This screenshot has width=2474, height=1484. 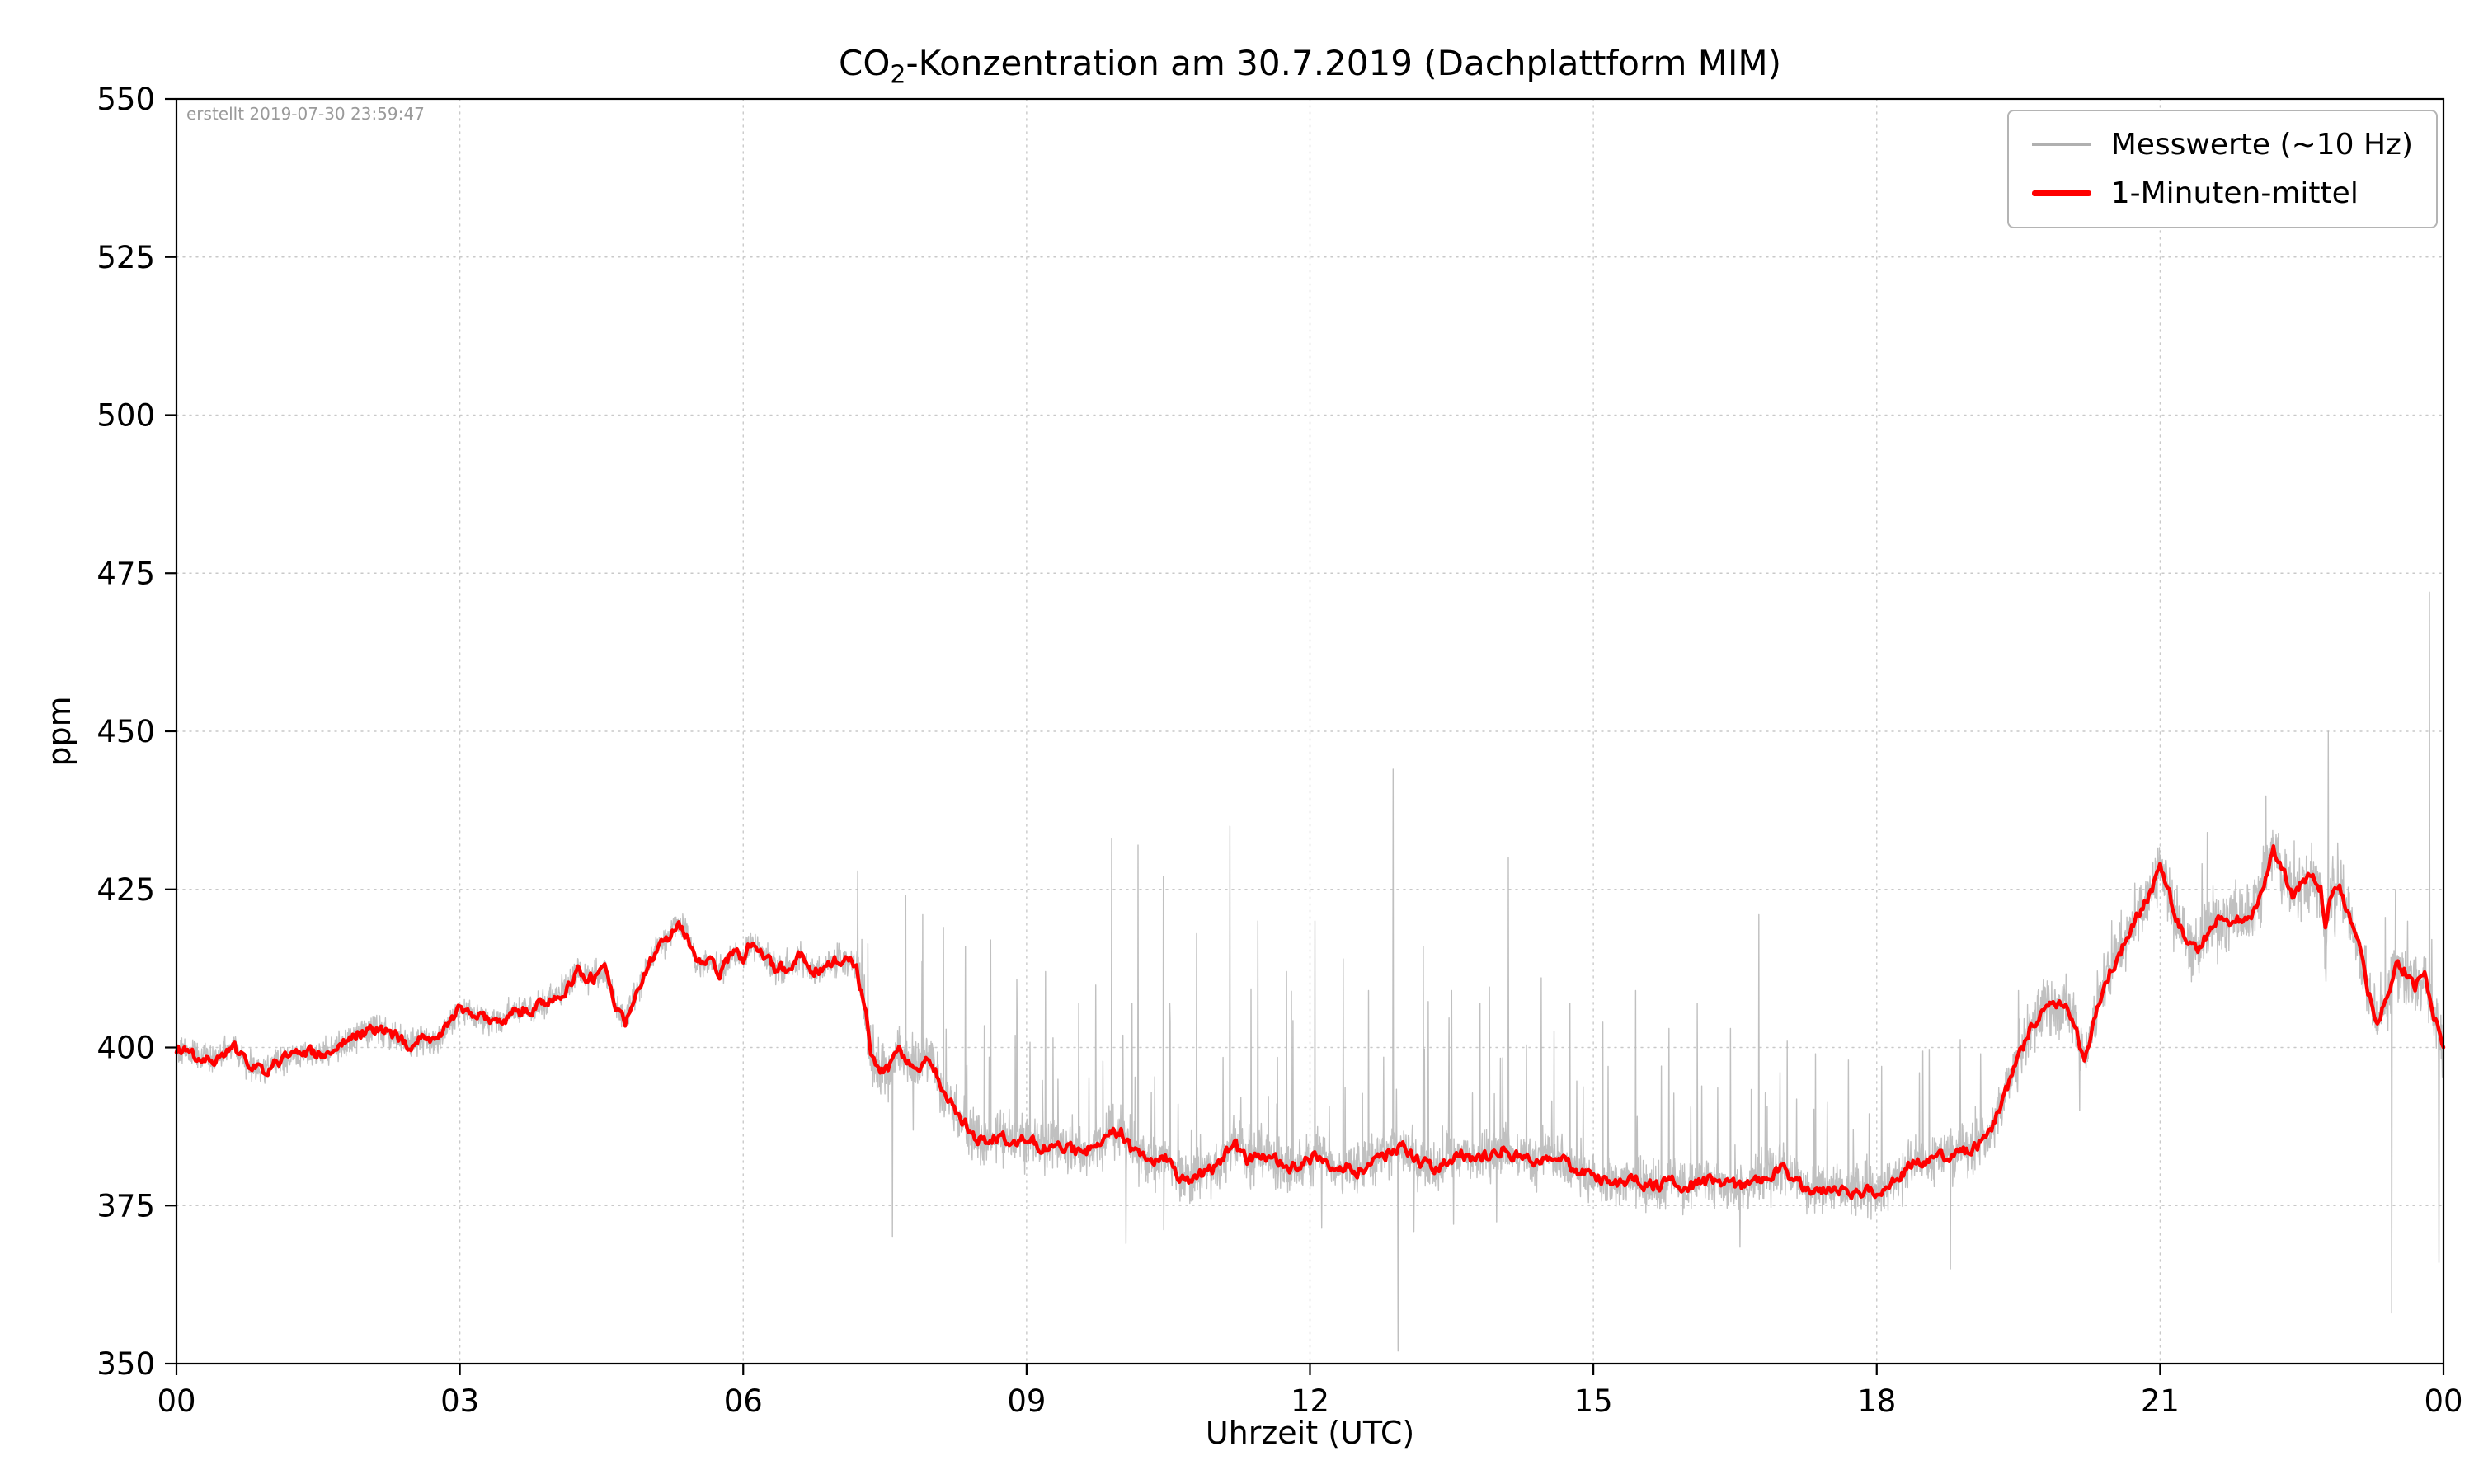 I want to click on y-tick-label: 375, so click(x=125, y=1205).